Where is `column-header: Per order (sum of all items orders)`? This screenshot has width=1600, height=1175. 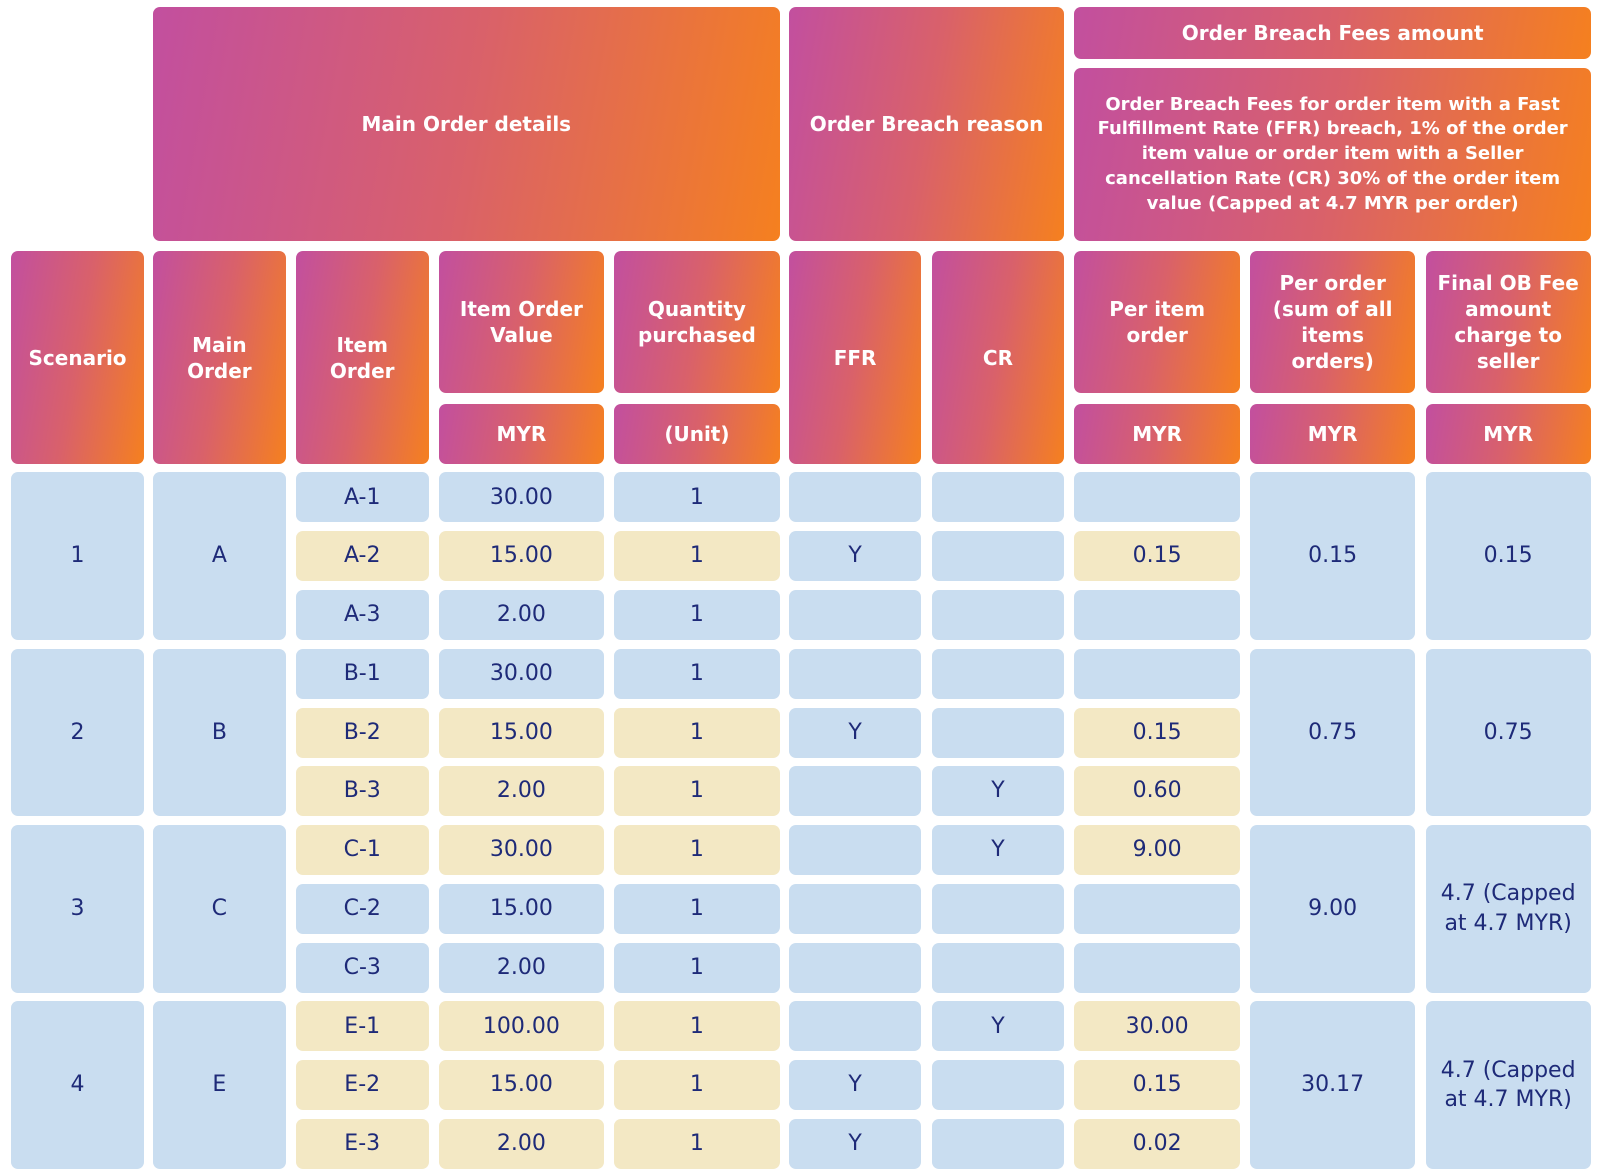
column-header: Per order (sum of all items orders) is located at coordinates (1333, 322).